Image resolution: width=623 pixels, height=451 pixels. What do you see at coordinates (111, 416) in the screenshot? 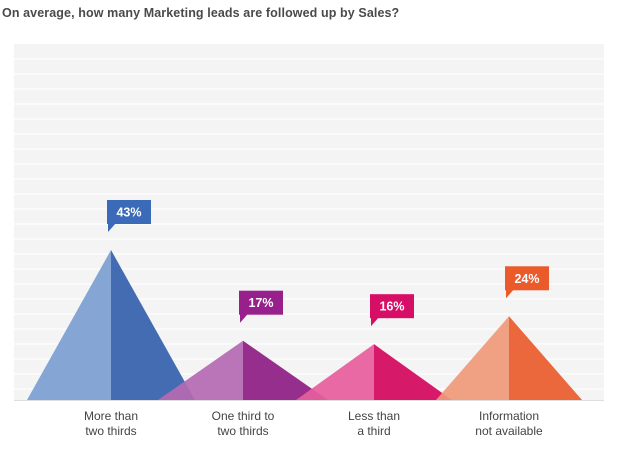
I see `category-label: More than` at bounding box center [111, 416].